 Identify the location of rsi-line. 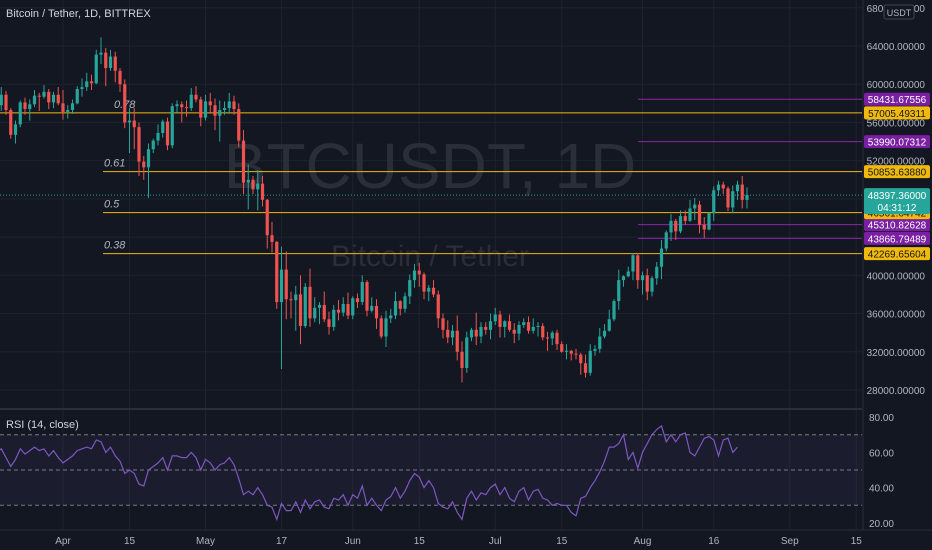
(369, 473).